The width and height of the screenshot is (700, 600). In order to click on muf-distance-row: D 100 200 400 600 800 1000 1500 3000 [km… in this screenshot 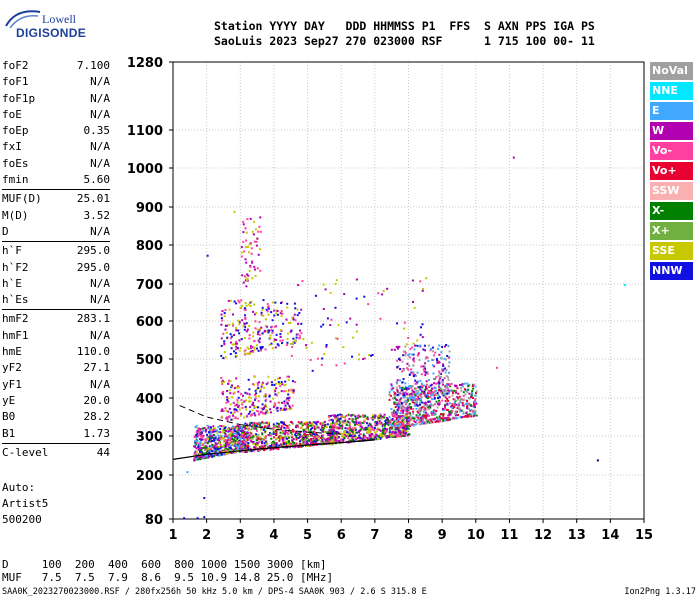, I will do `click(164, 564)`.